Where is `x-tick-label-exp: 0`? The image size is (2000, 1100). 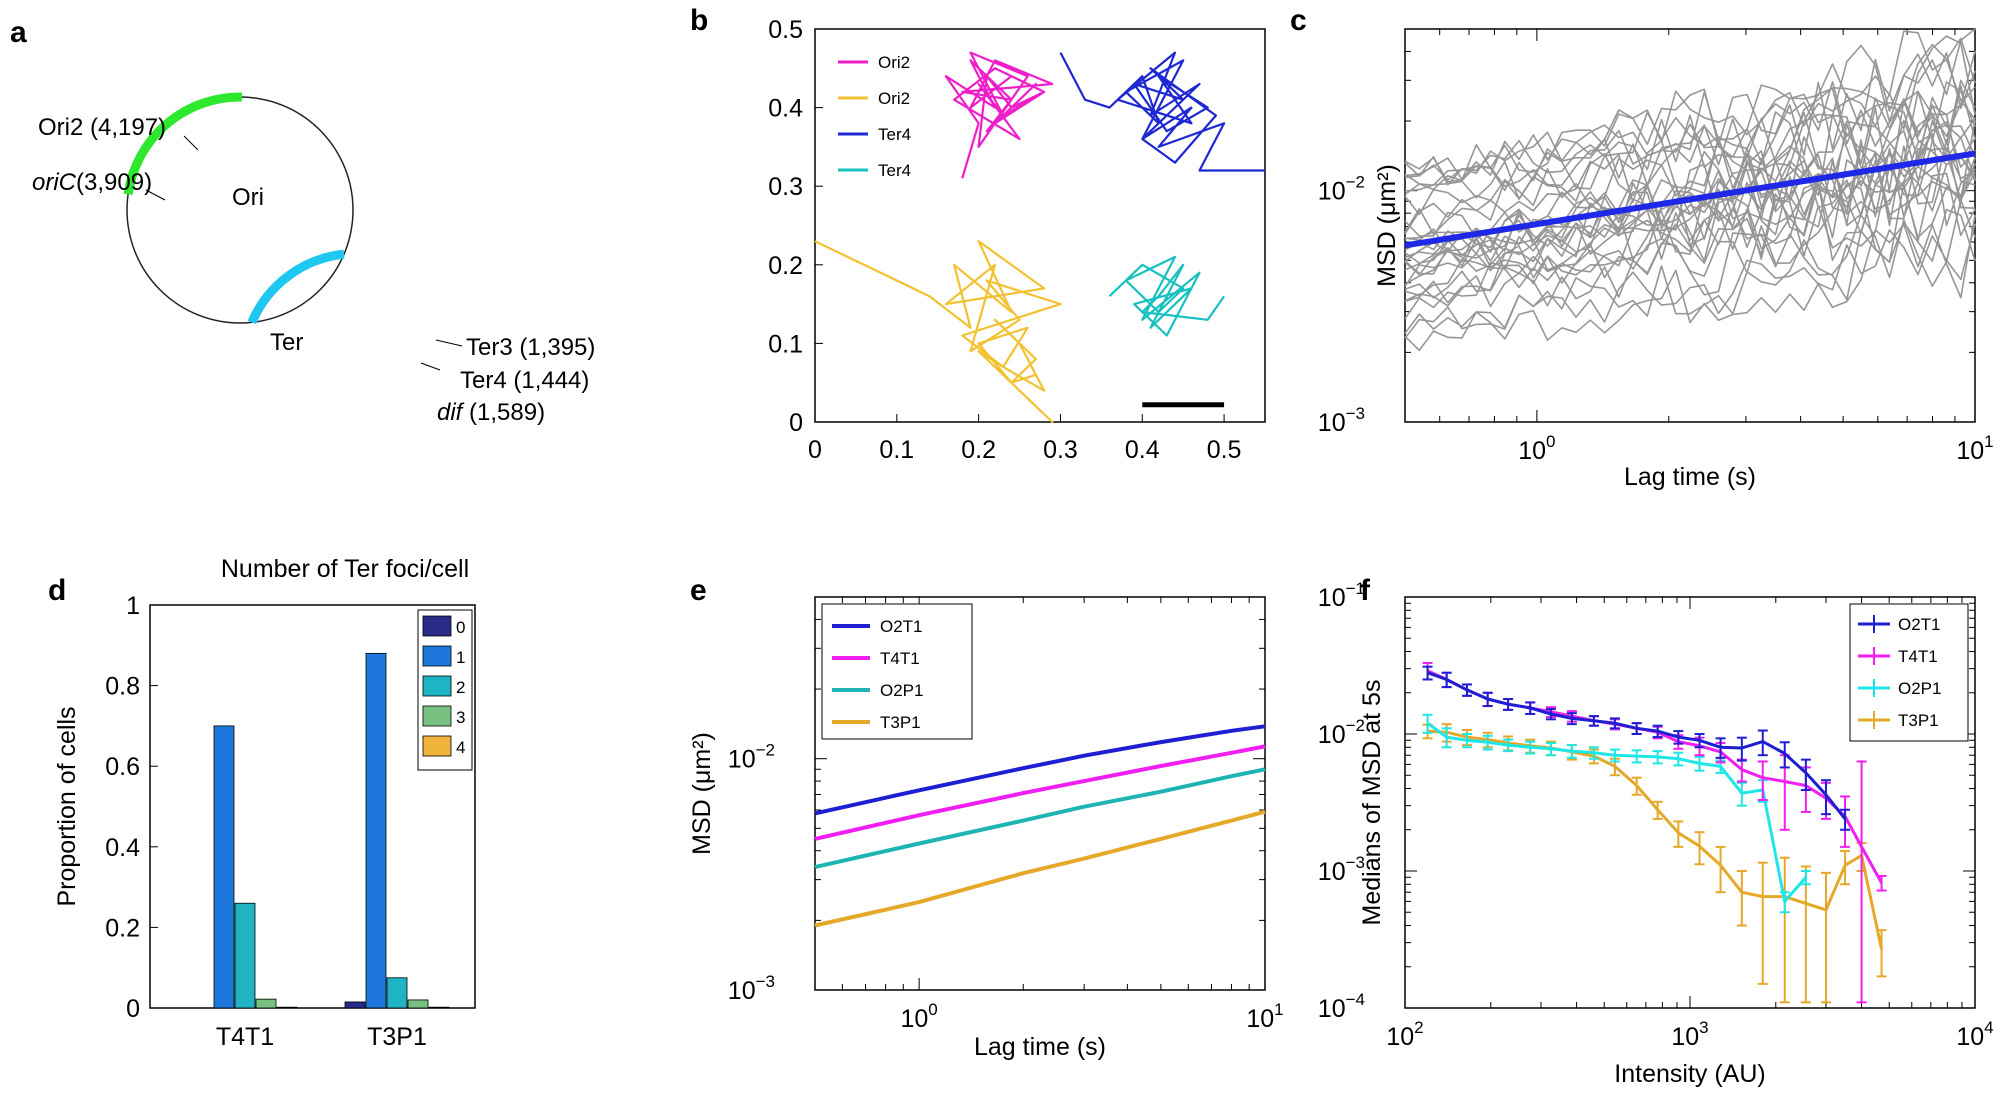
x-tick-label-exp: 0 is located at coordinates (1550, 441).